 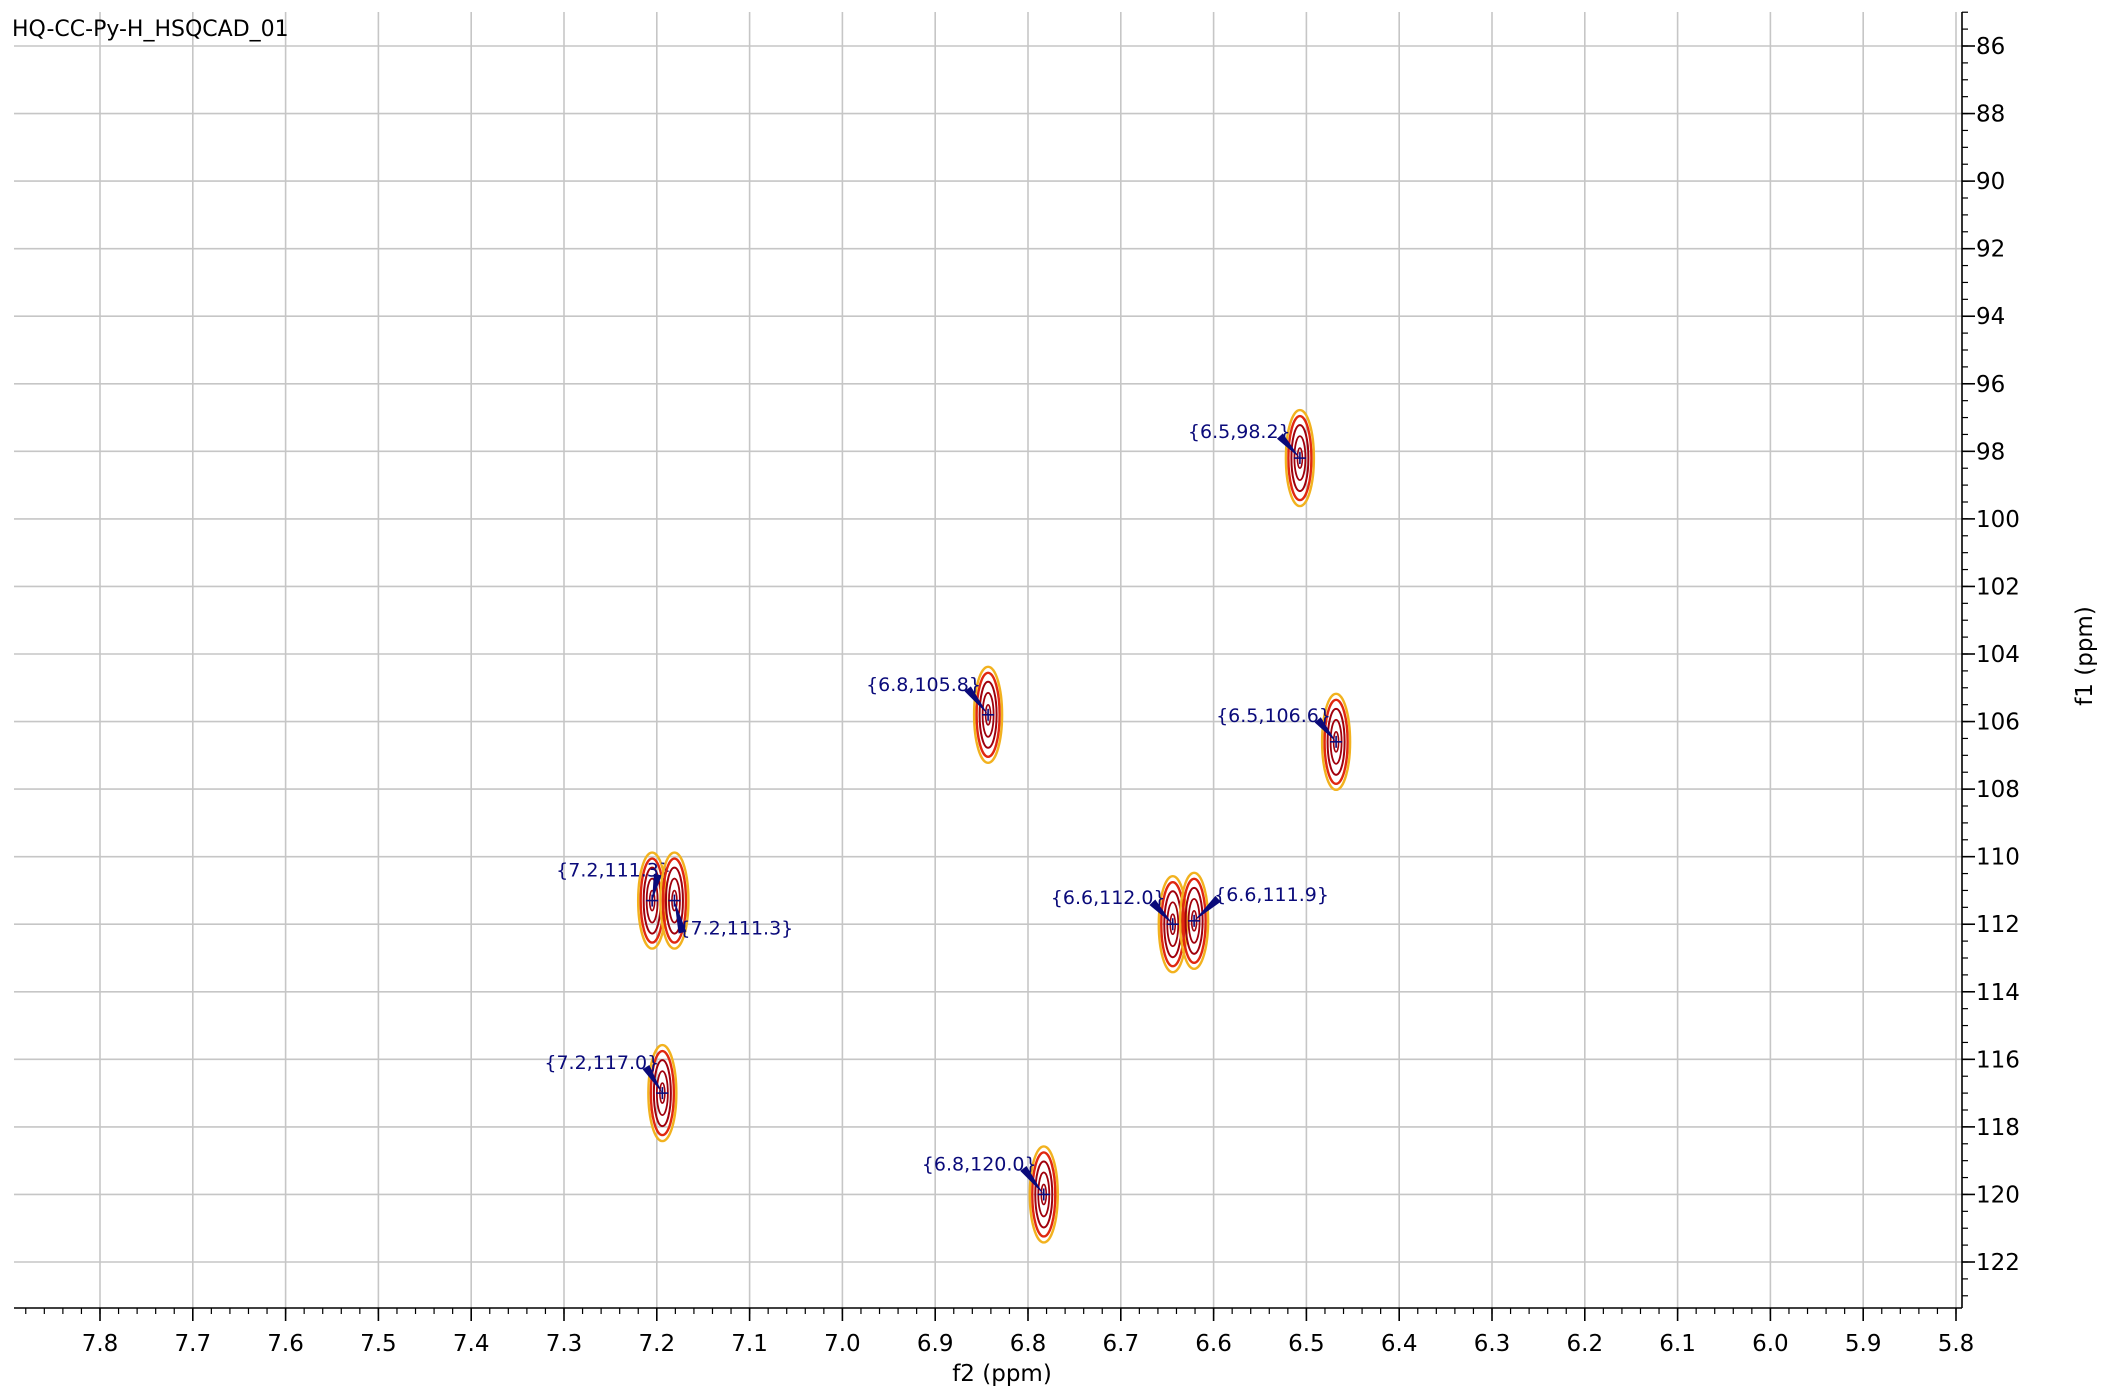 I want to click on y-axis-label: f1 (ppm), so click(x=2085, y=656).